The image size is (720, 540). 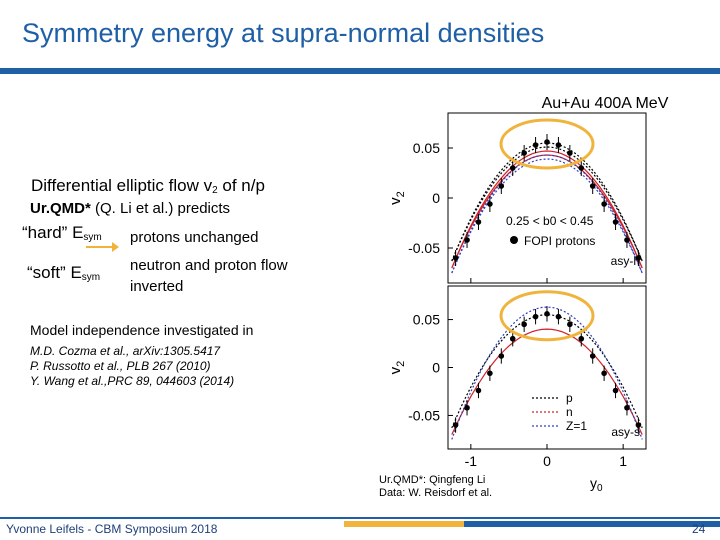 What do you see at coordinates (102, 247) in the screenshot?
I see `arrow-icon` at bounding box center [102, 247].